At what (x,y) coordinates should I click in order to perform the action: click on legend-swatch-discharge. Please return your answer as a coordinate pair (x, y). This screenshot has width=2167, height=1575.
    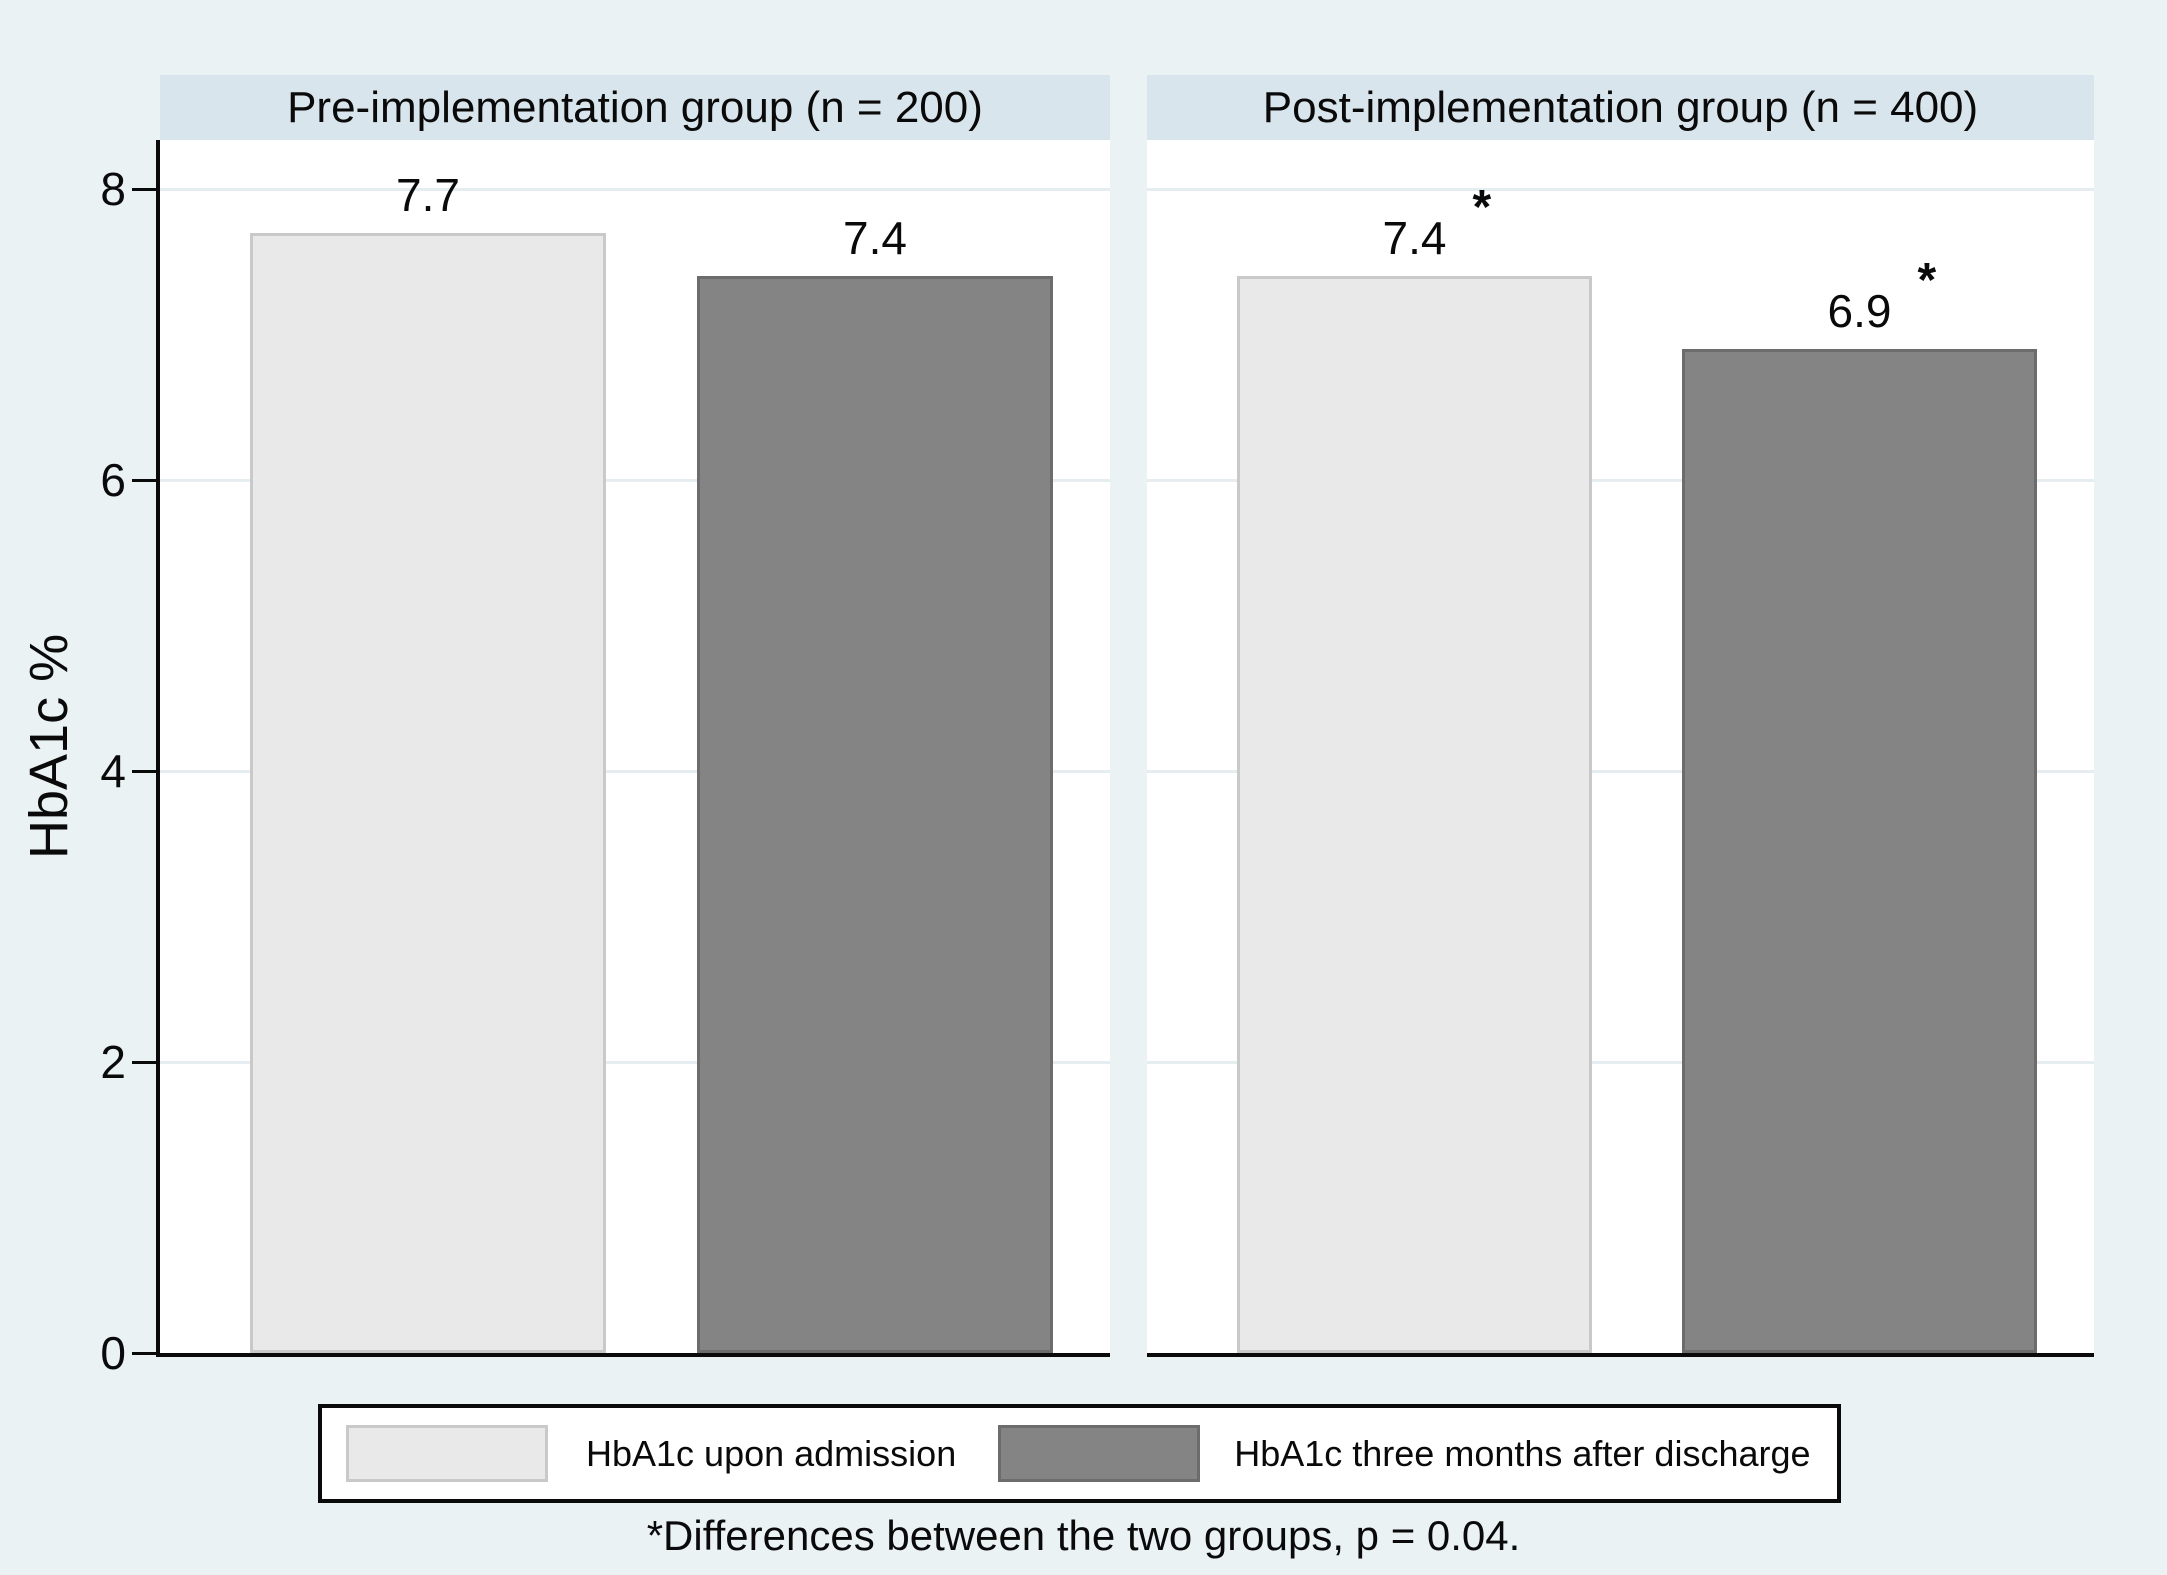
    Looking at the image, I should click on (1099, 1453).